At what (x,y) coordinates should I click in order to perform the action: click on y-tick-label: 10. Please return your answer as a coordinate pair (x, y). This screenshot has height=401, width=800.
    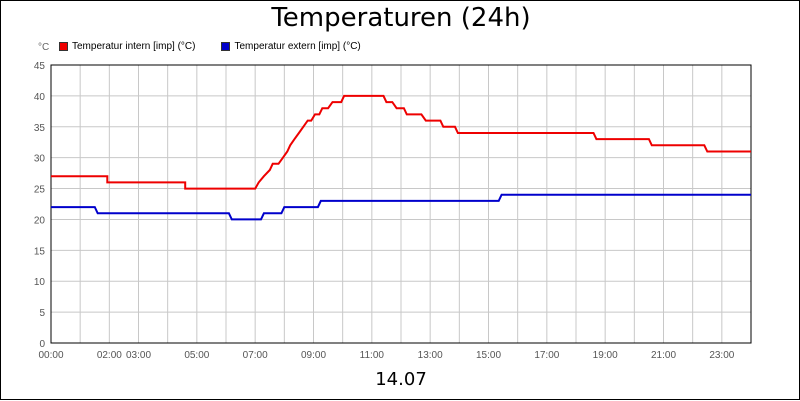
    Looking at the image, I should click on (40, 282).